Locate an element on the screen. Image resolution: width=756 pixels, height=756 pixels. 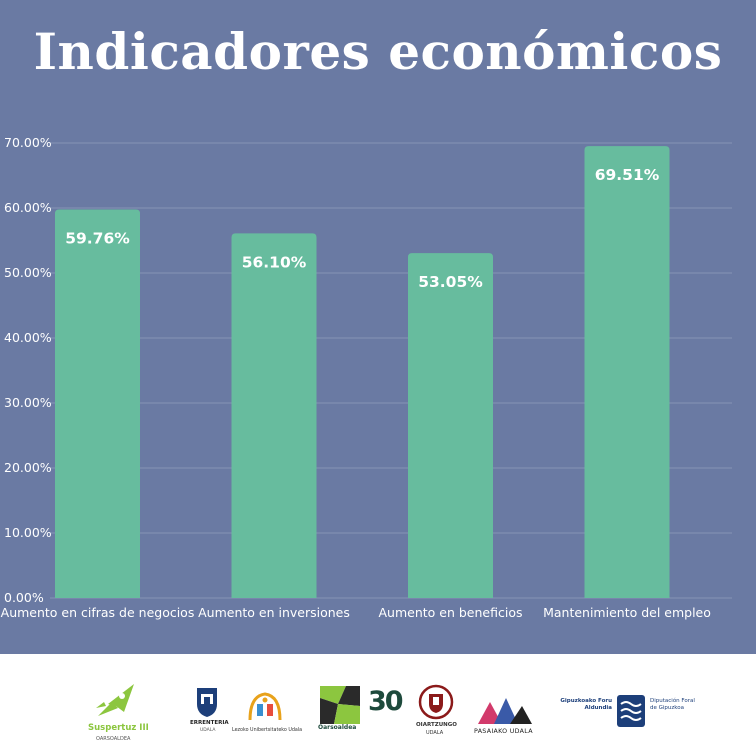
y-tick-label: 10.00% is located at coordinates (28, 532).